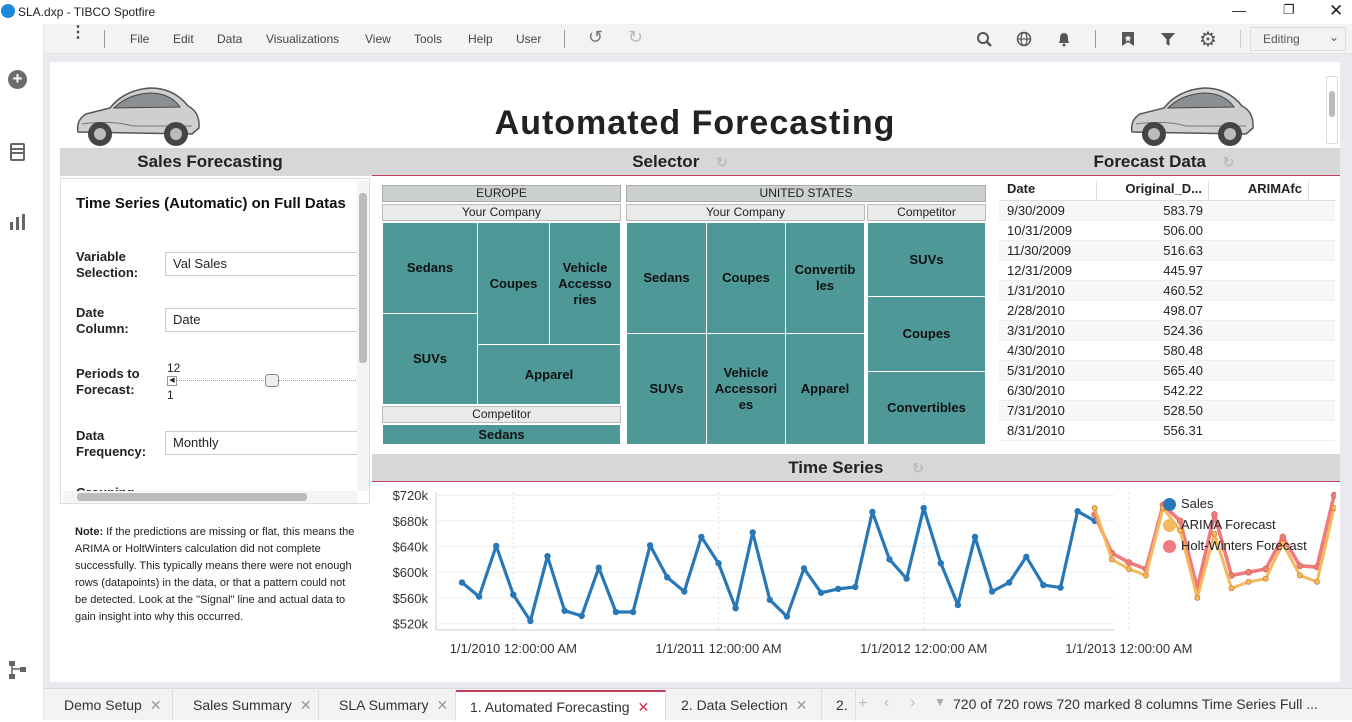 The image size is (1352, 722). I want to click on menu-data: Data, so click(230, 39).